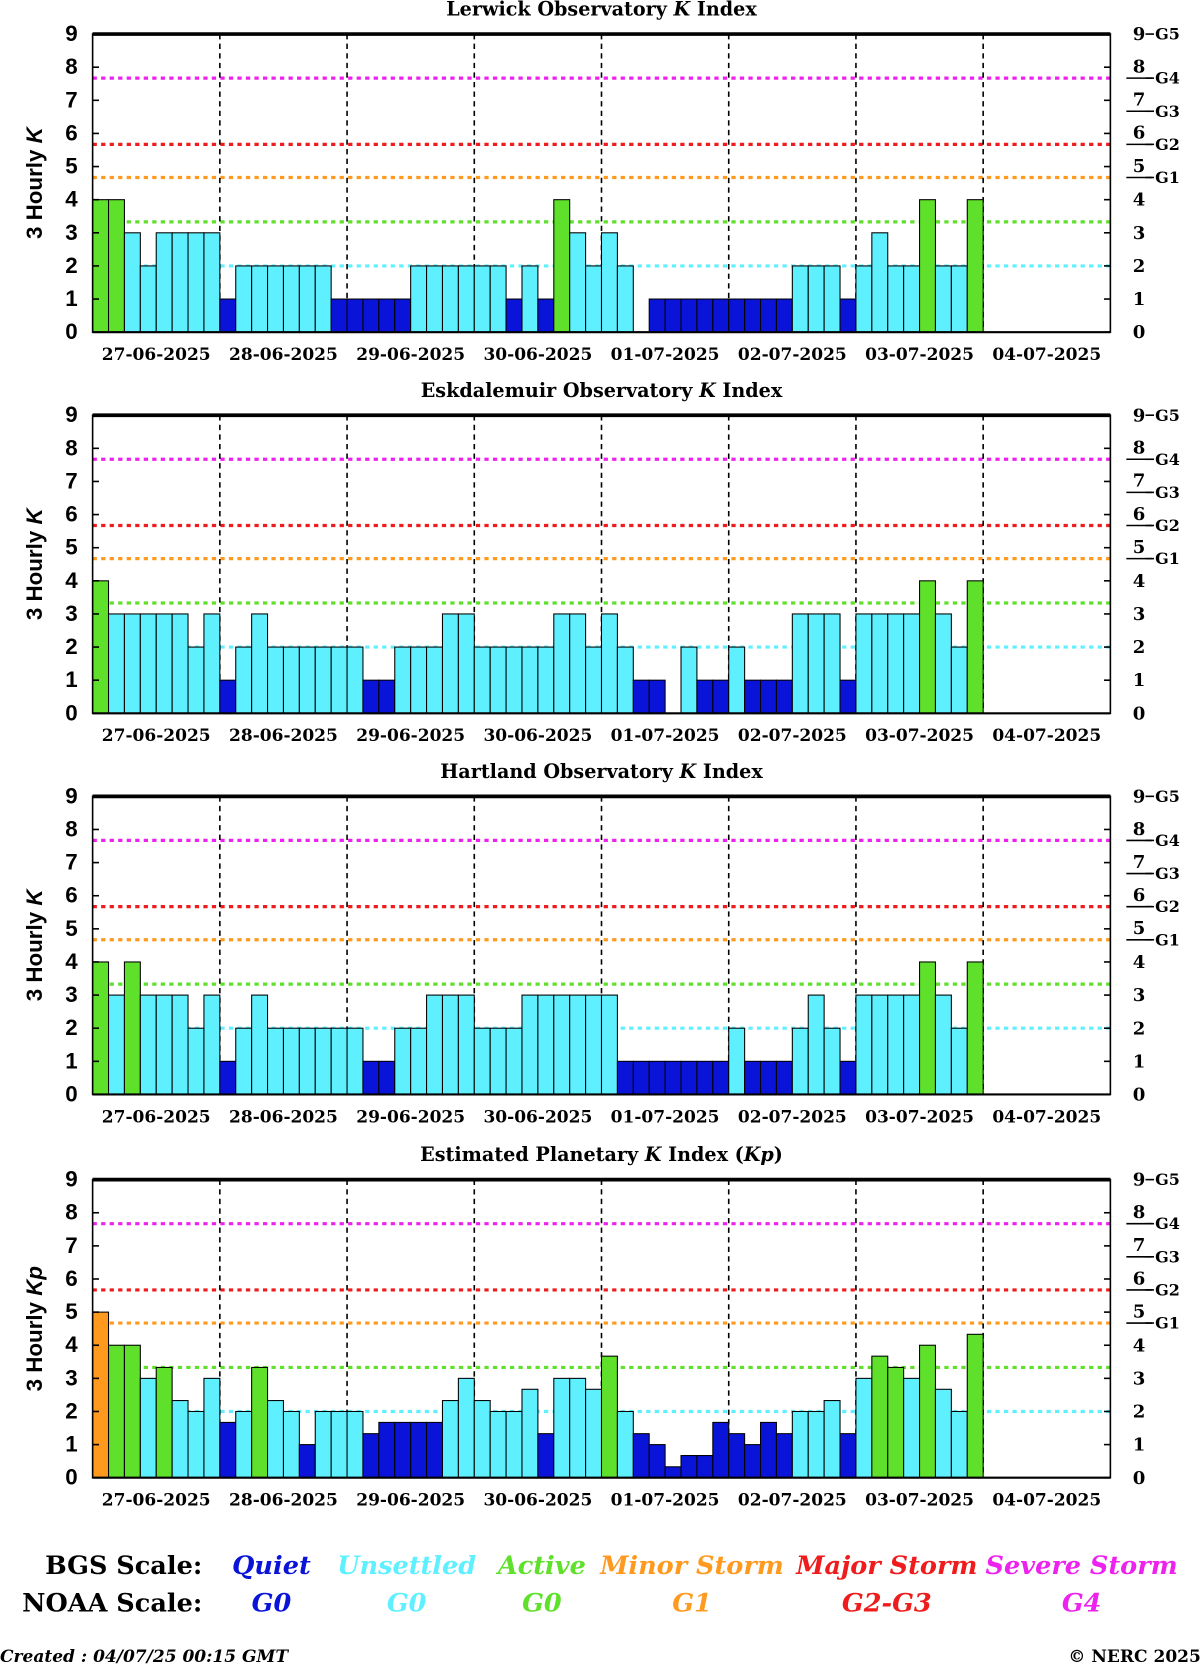 The width and height of the screenshot is (1203, 1670). I want to click on y2-tick-label: 6, so click(1139, 133).